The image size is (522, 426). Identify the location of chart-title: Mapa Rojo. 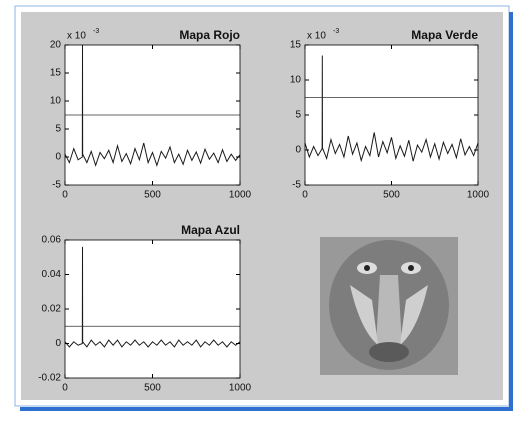
(209, 35).